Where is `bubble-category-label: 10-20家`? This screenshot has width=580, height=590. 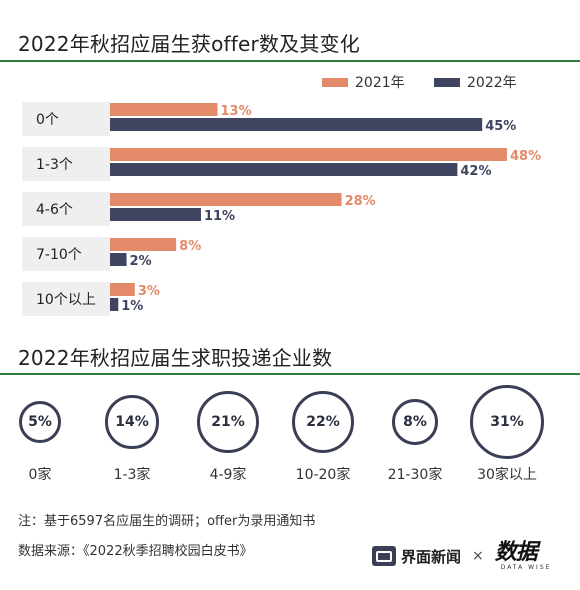 bubble-category-label: 10-20家 is located at coordinates (323, 475).